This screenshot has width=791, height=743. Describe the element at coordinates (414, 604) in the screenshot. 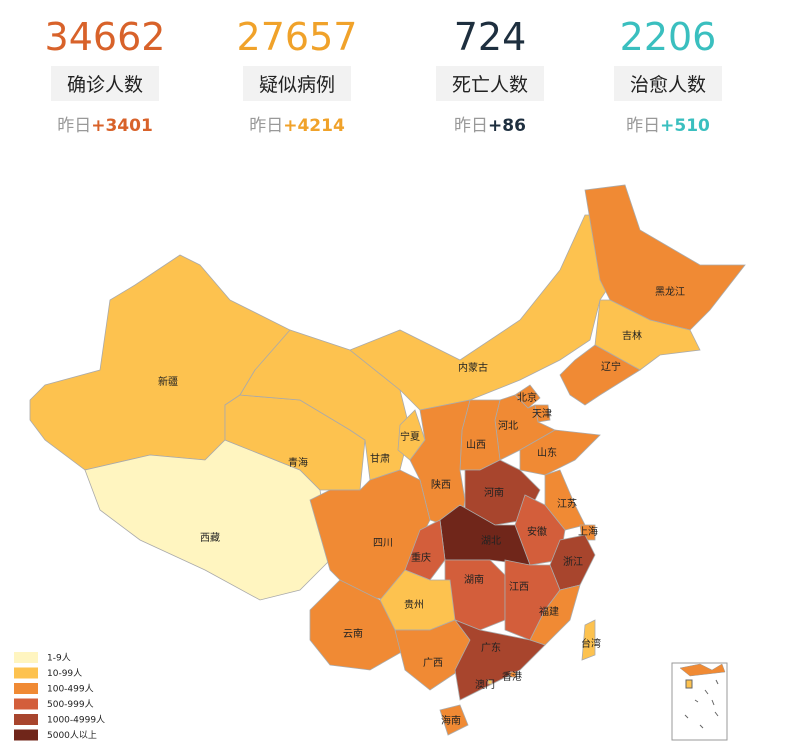

I see `province-label: 贵州` at that location.